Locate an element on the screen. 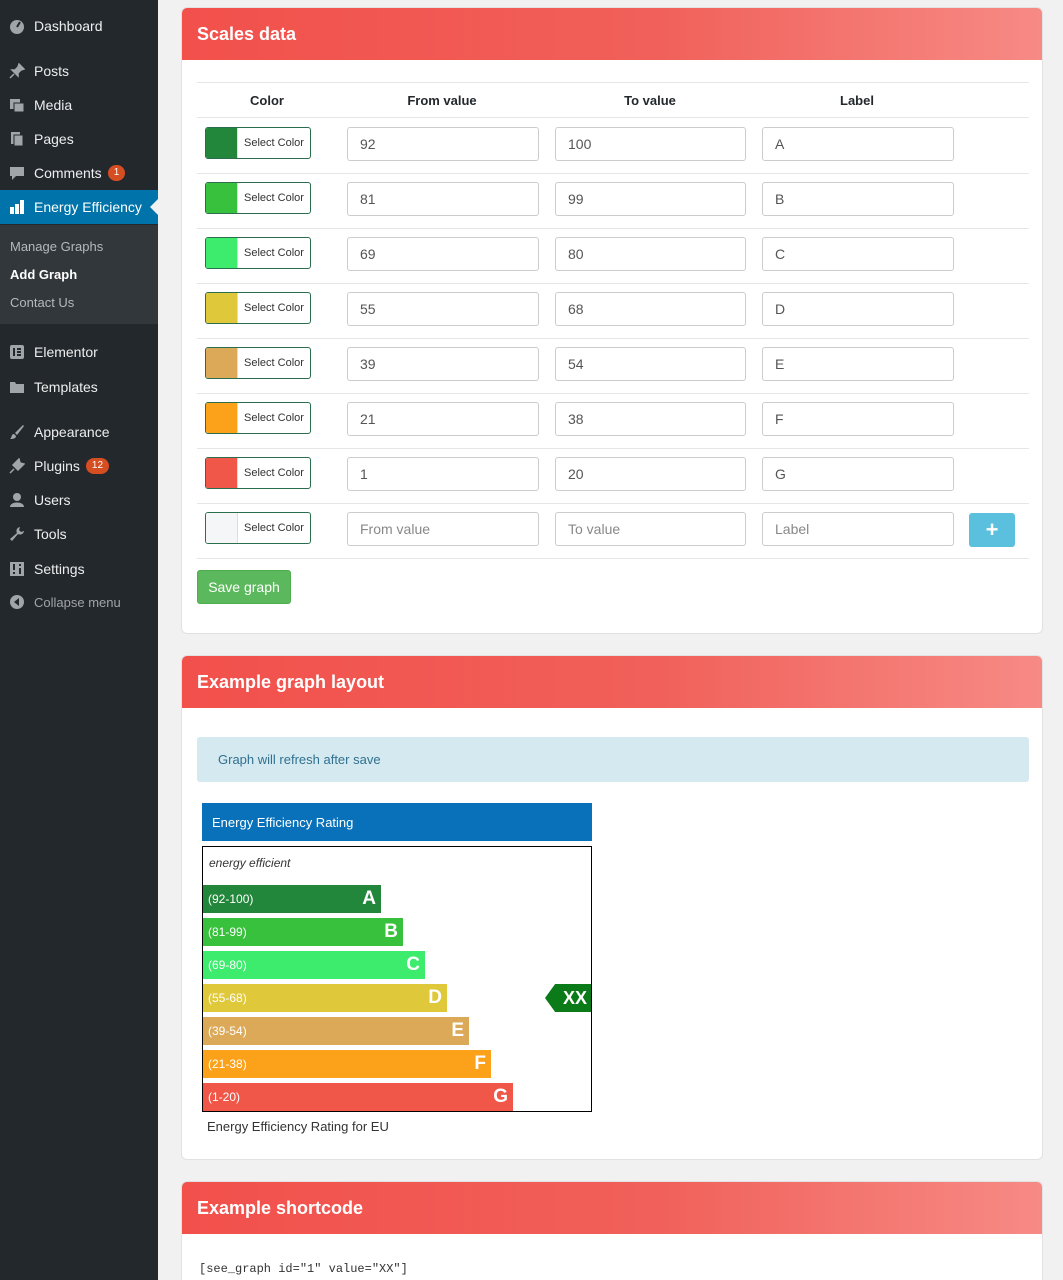 This screenshot has width=1063, height=1280. bar-chart-icon is located at coordinates (17, 207).